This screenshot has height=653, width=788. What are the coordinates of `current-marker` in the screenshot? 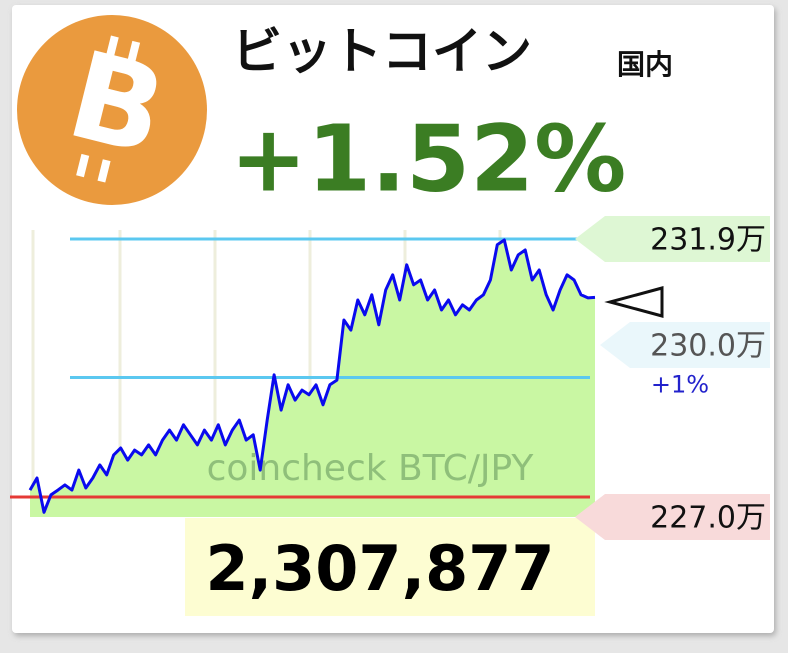 It's located at (634, 302).